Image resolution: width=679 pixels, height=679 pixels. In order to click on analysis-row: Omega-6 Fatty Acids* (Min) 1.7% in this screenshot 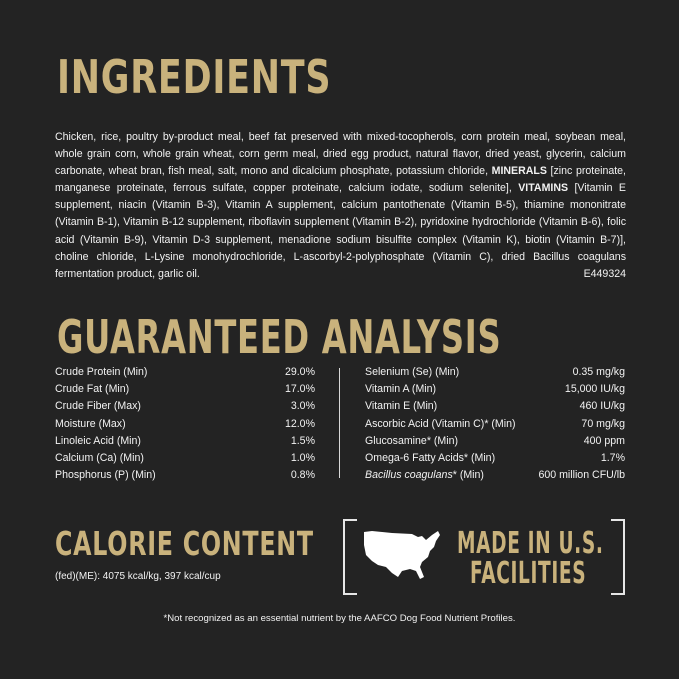, I will do `click(495, 458)`.